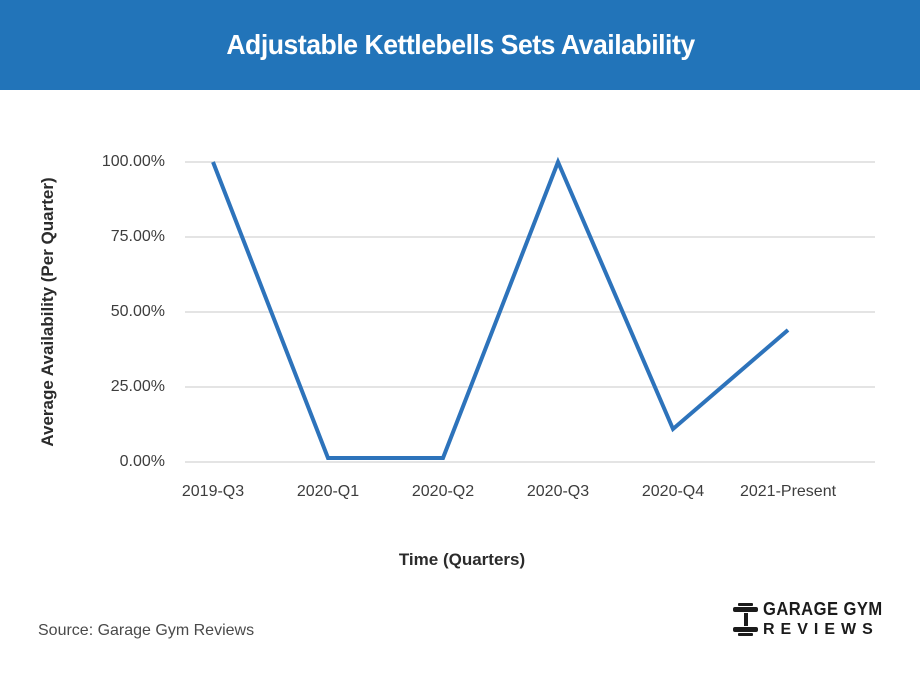 The image size is (920, 687). I want to click on x-tick-label: 2020-Q1, so click(328, 491).